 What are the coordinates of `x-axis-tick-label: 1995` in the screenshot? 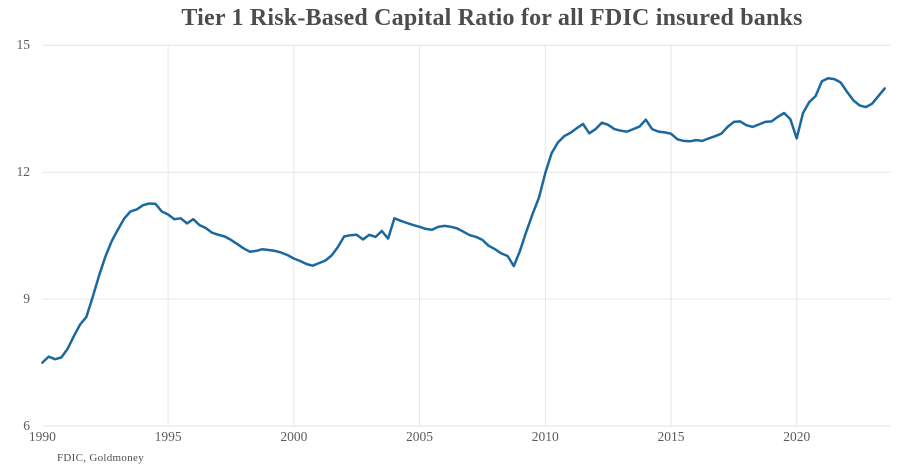 It's located at (168, 436).